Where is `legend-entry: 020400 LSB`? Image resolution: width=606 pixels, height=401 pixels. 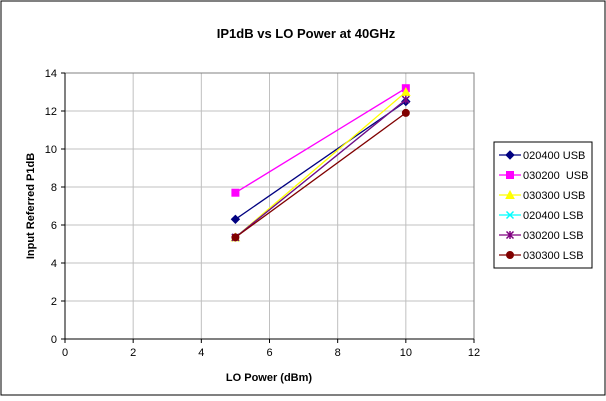
legend-entry: 020400 LSB is located at coordinates (541, 216).